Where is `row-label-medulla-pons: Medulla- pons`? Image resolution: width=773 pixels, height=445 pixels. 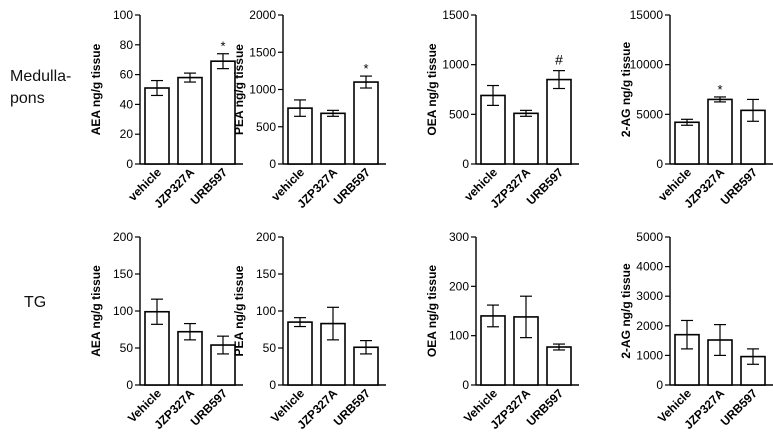
row-label-medulla-pons: Medulla- pons is located at coordinates (41, 87).